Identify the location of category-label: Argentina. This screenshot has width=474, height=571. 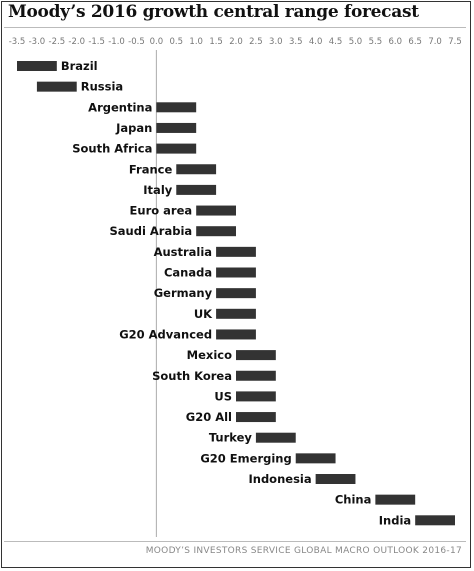
(120, 107).